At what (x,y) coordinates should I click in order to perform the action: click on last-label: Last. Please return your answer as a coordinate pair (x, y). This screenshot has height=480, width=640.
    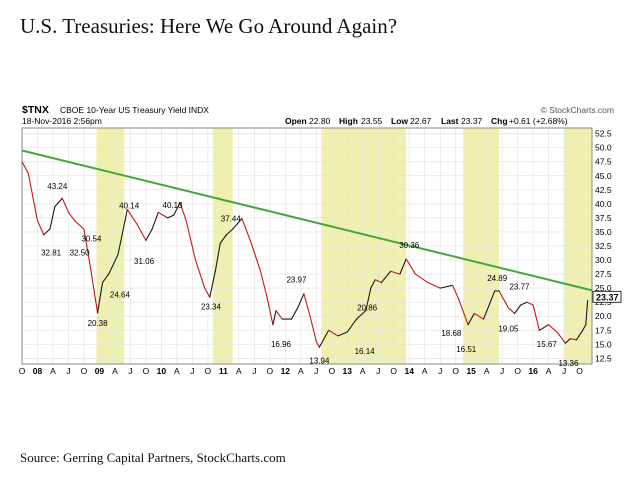
    Looking at the image, I should click on (450, 121).